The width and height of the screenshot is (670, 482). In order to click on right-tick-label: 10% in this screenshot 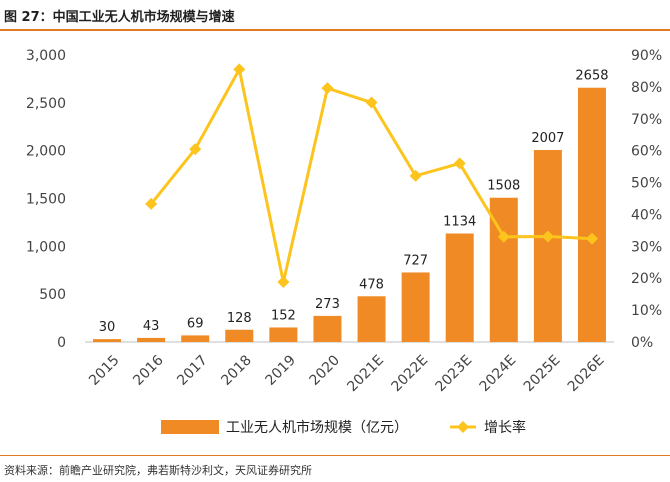, I will do `click(646, 311)`.